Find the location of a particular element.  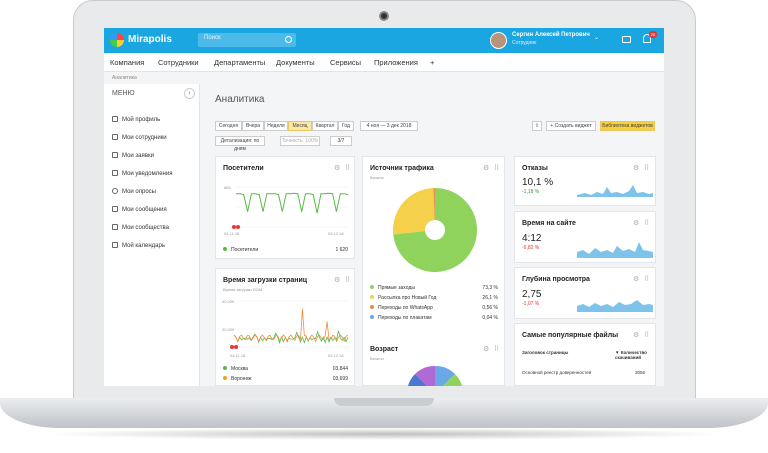

user-name: Сергин Алексей Петрович is located at coordinates (551, 35).